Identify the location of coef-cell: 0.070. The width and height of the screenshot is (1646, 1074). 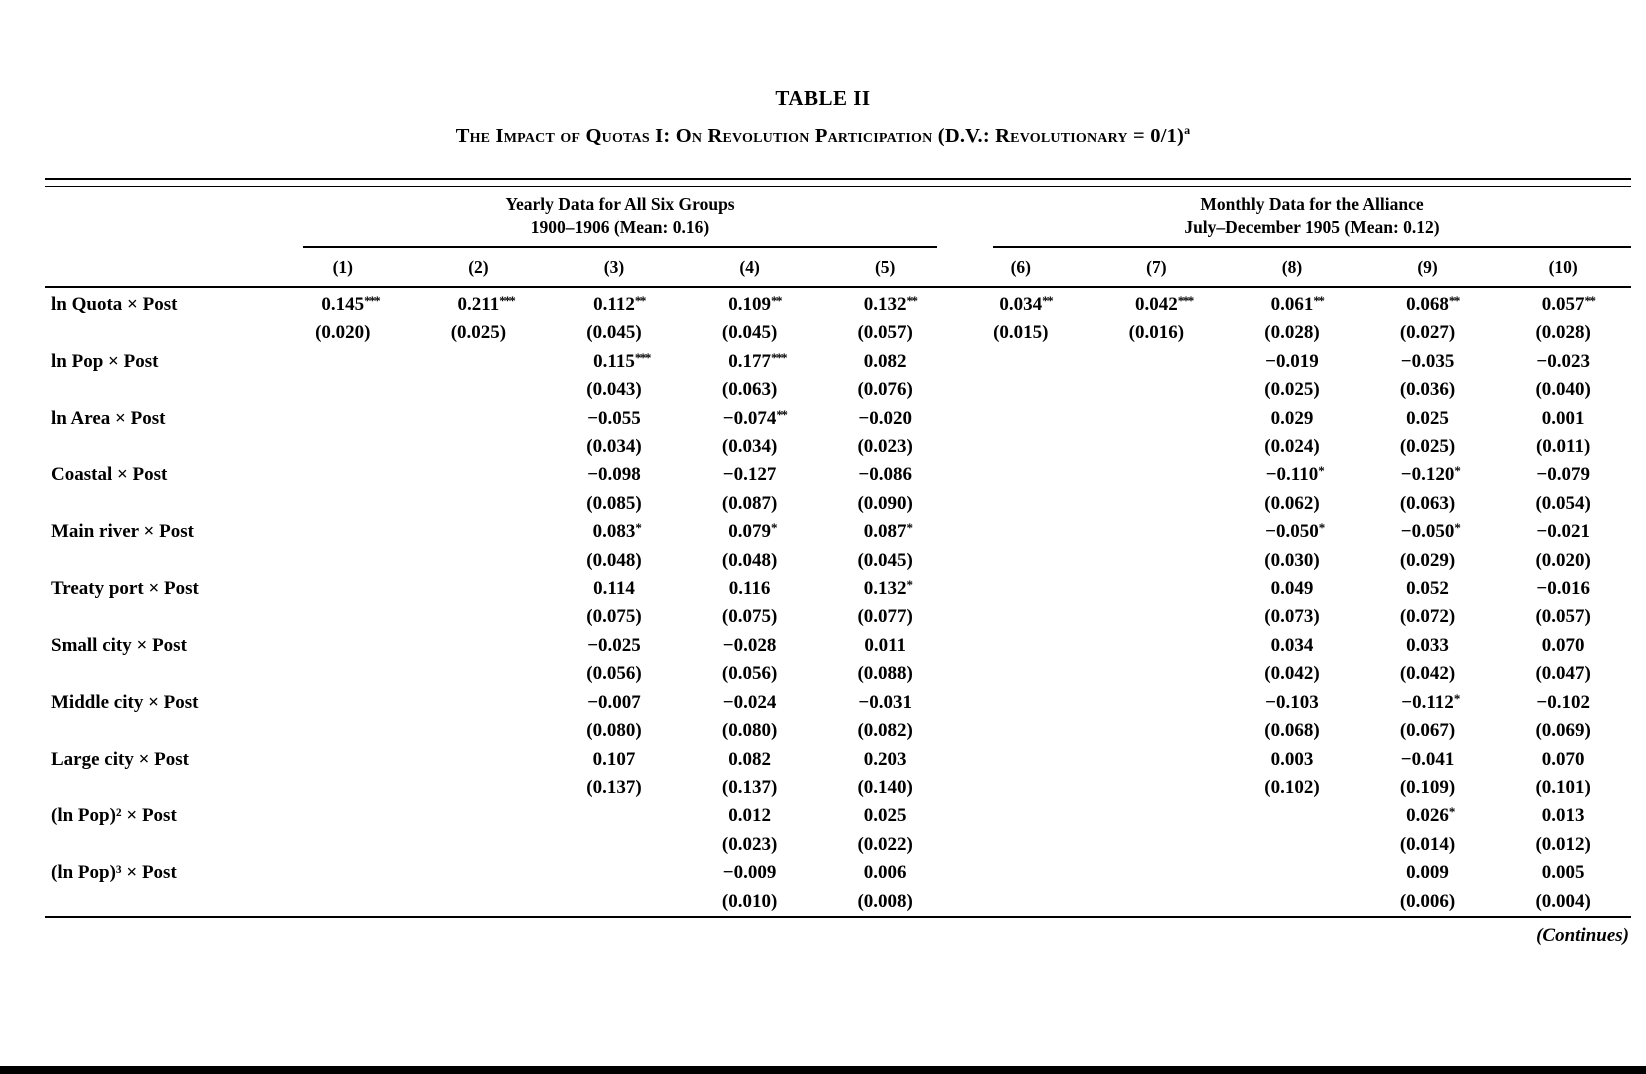
(1563, 760).